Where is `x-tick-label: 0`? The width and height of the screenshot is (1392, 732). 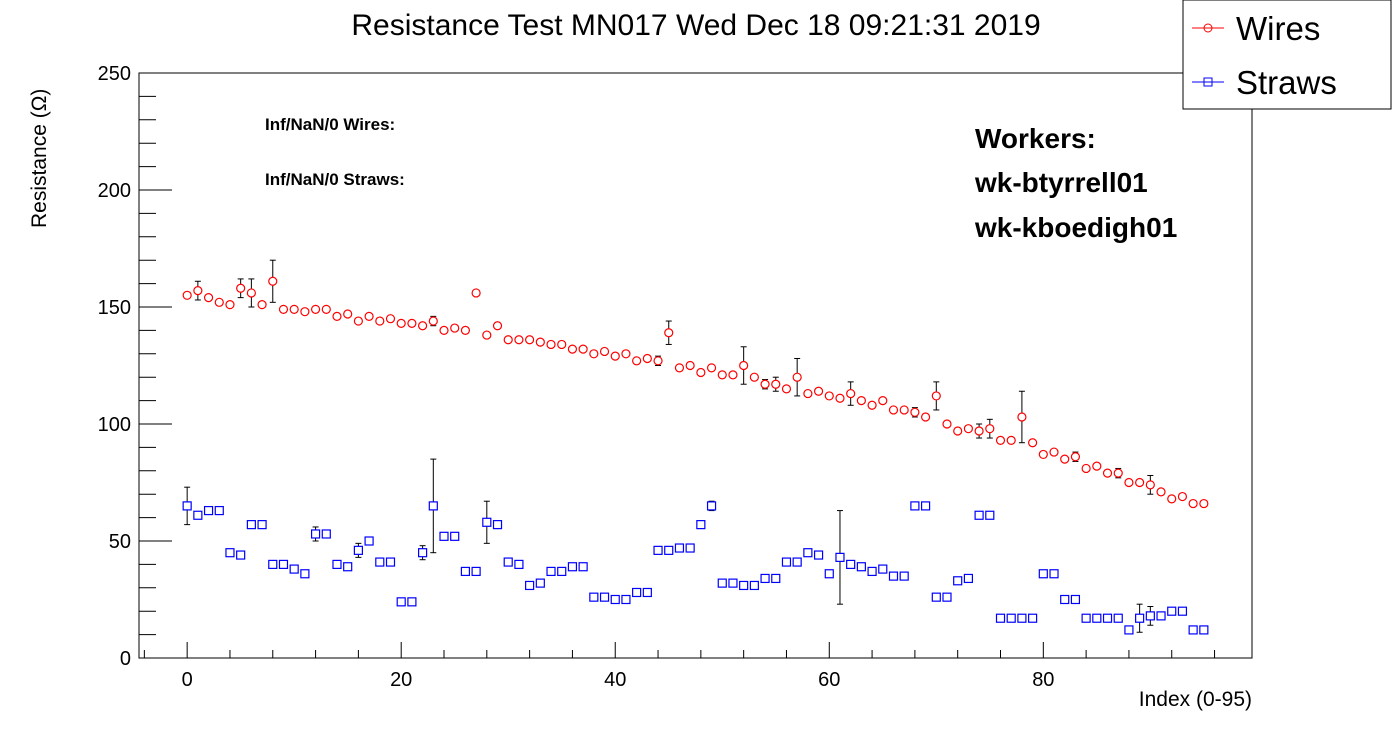 x-tick-label: 0 is located at coordinates (187, 680).